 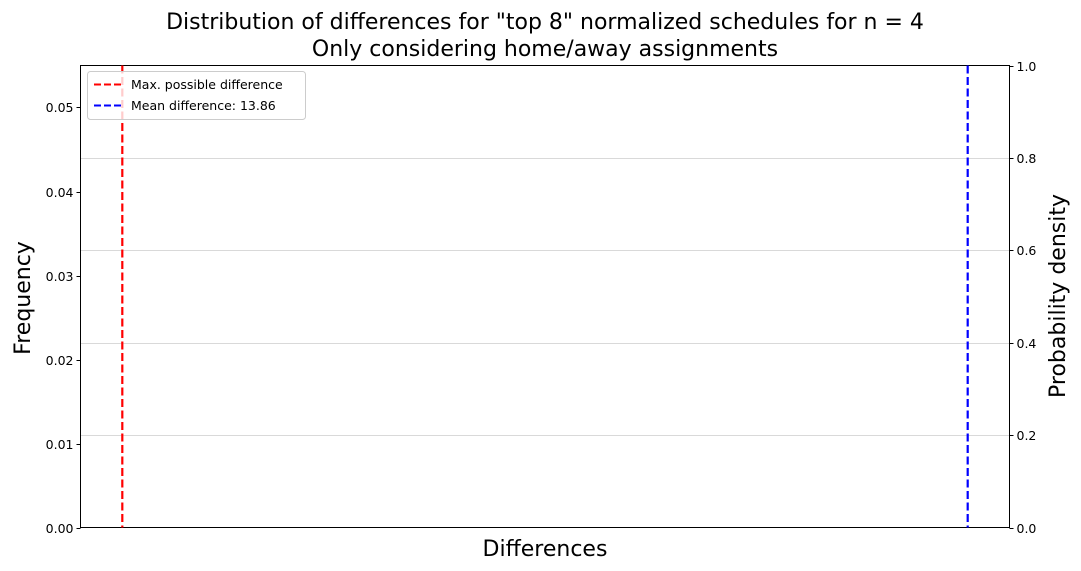 What do you see at coordinates (1027, 343) in the screenshot?
I see `y2-tick-label: 0.4` at bounding box center [1027, 343].